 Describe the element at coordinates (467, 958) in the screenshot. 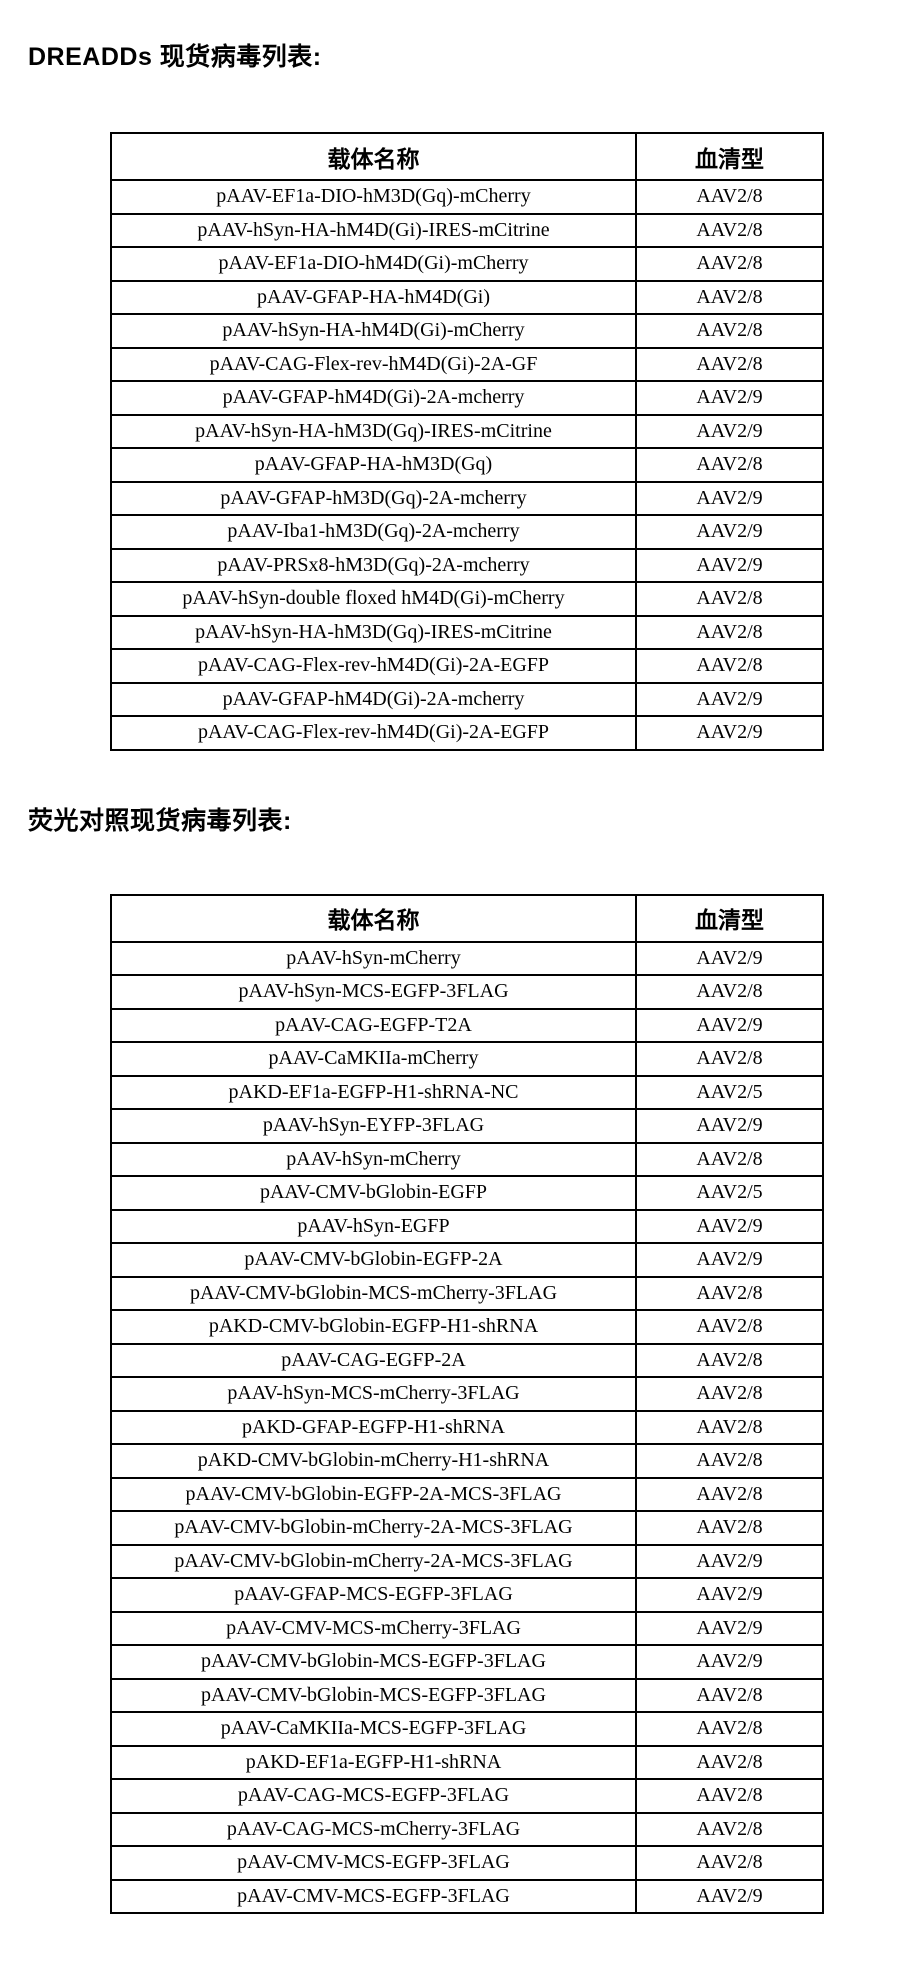

I see `table-row: pAAV-hSyn-mCherry AAV2/9` at that location.